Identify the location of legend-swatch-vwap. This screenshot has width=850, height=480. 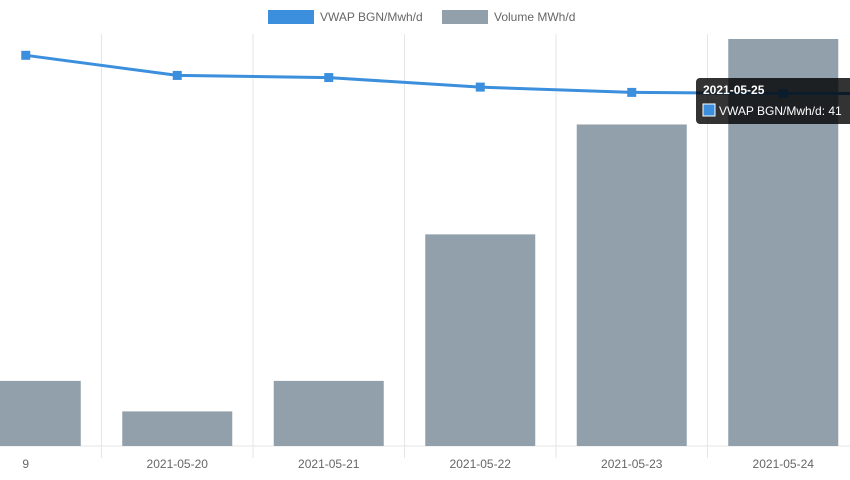
(291, 17).